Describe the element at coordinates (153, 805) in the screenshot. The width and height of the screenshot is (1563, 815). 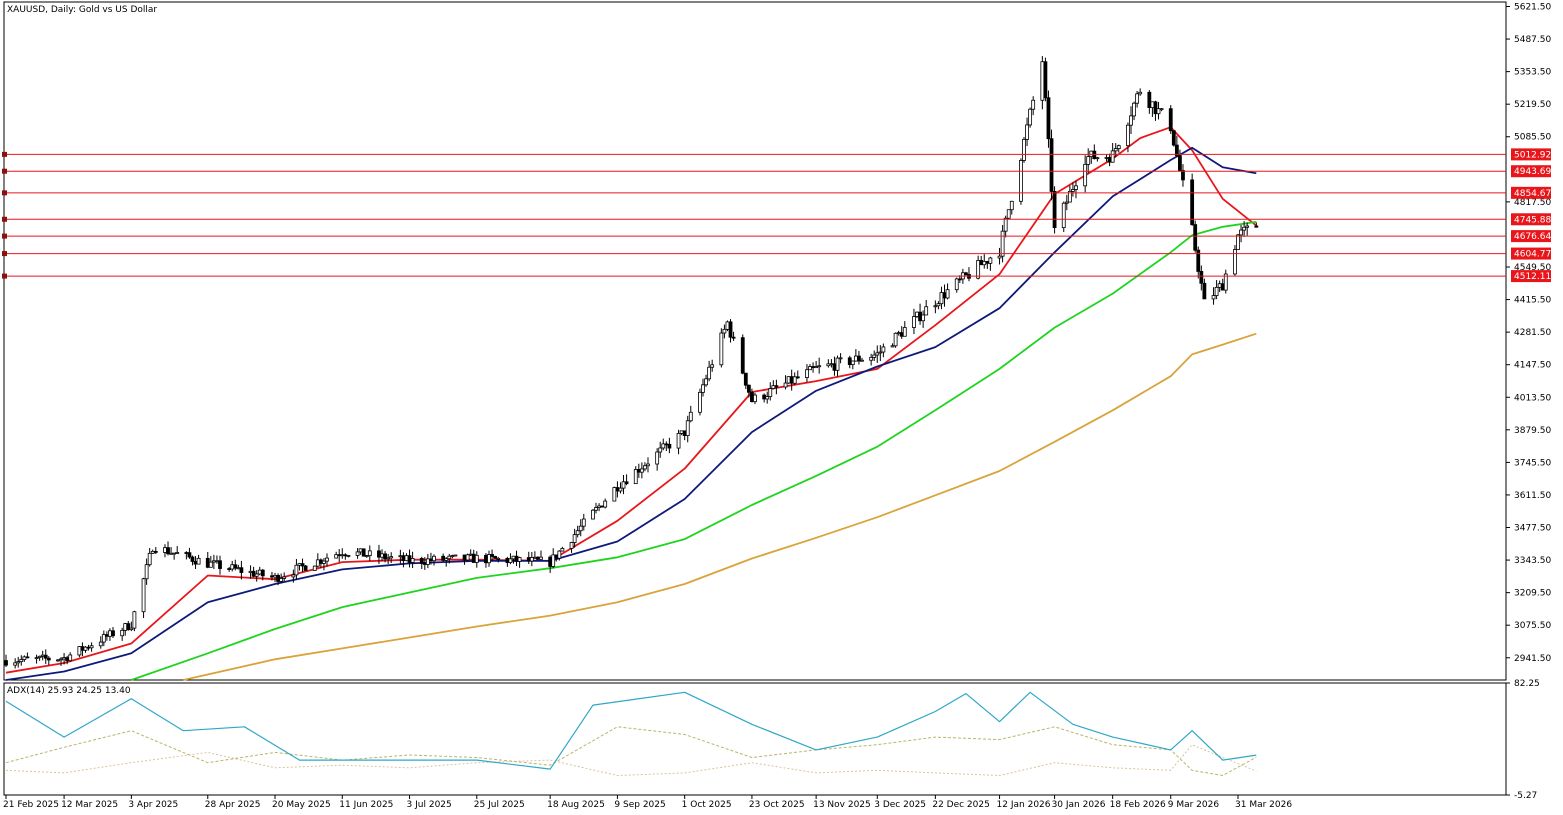
I see `date-tick-label: 3 Apr 2025` at that location.